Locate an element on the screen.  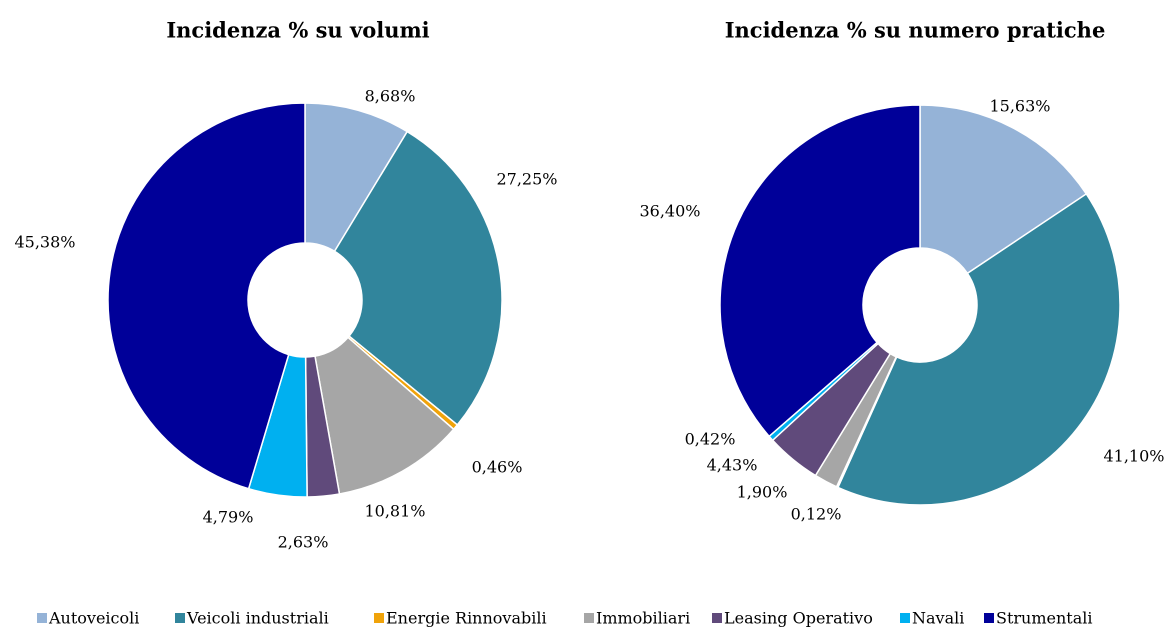
data-label: 4,79% is located at coordinates (228, 517).